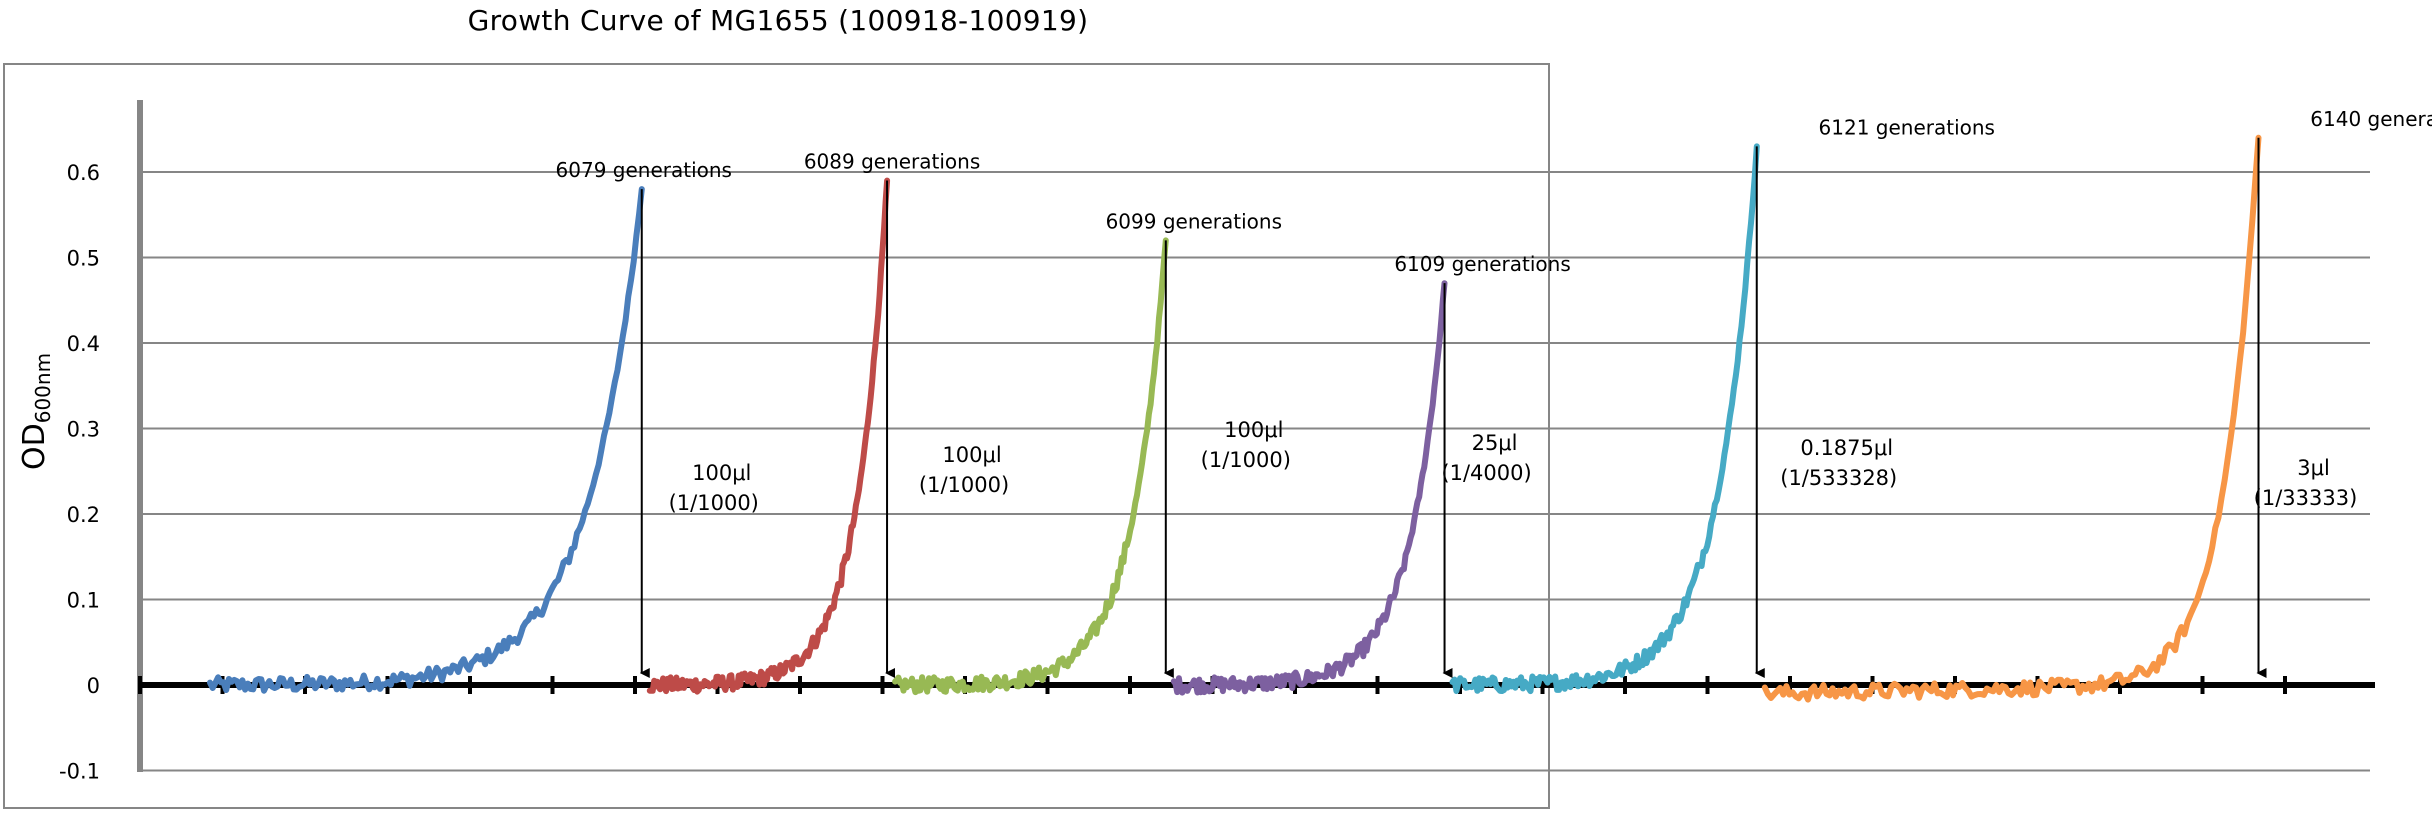 The width and height of the screenshot is (2432, 814). Describe the element at coordinates (1194, 221) in the screenshot. I see `generations-label-3: 6099 generations` at that location.